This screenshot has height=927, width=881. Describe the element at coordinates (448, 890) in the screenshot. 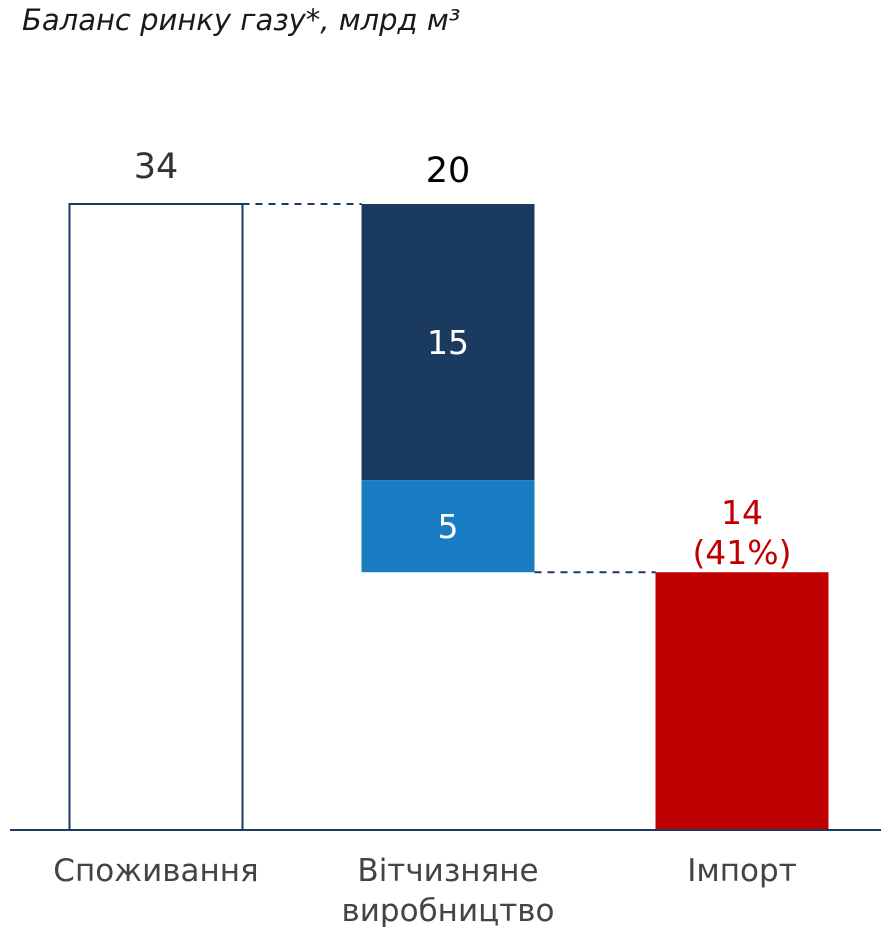

I see `x-tick-label: Вітчизняне виробництво` at that location.